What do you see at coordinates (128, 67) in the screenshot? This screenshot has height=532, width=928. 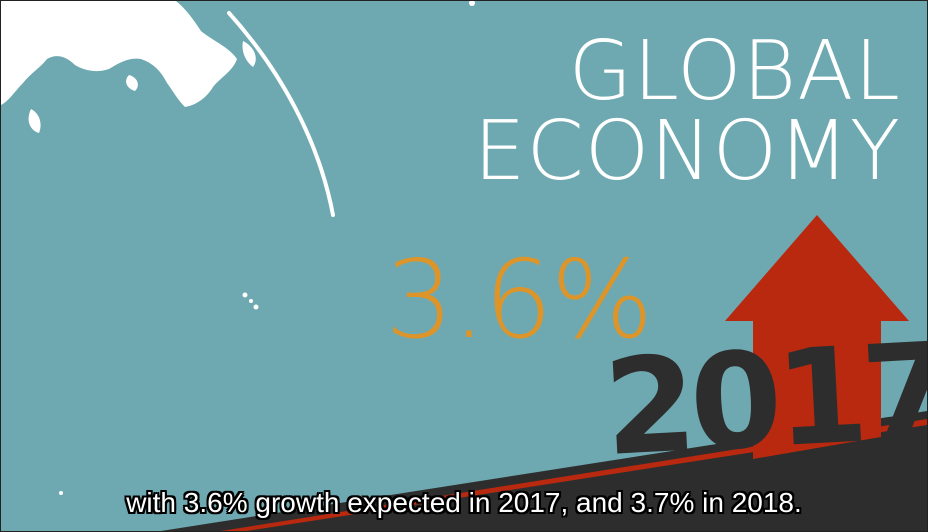 I see `globe-continent-icon` at bounding box center [128, 67].